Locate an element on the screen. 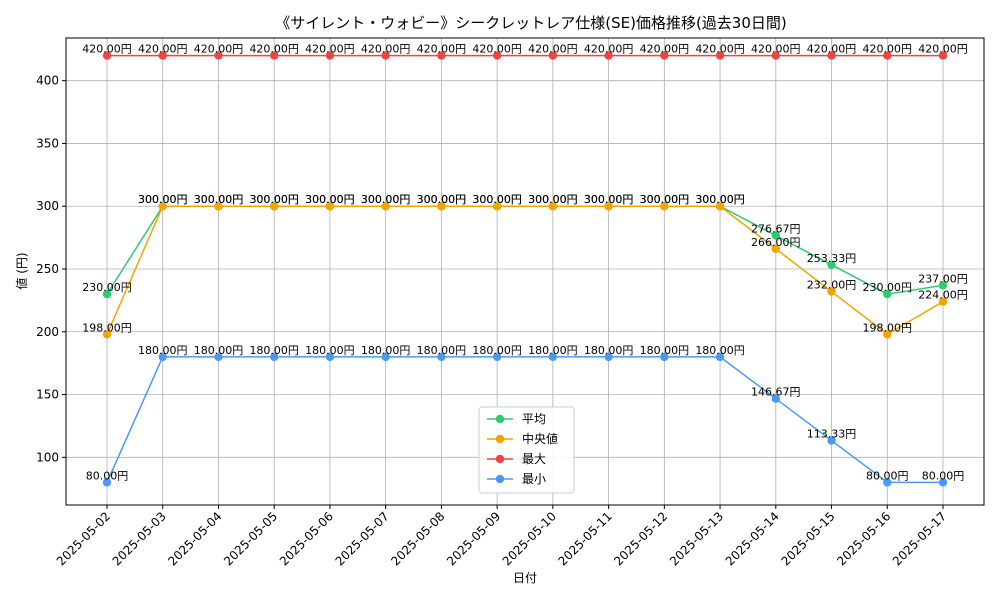 The height and width of the screenshot is (600, 1000). y-tick-label: 300 is located at coordinates (47, 206).